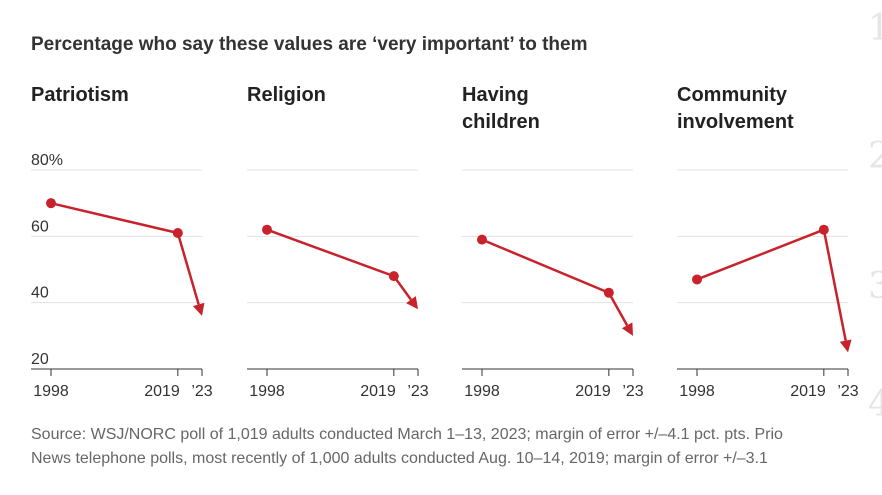 Image resolution: width=882 pixels, height=495 pixels. I want to click on panel-having-children: Having children 1998 2019 ’23, so click(553, 242).